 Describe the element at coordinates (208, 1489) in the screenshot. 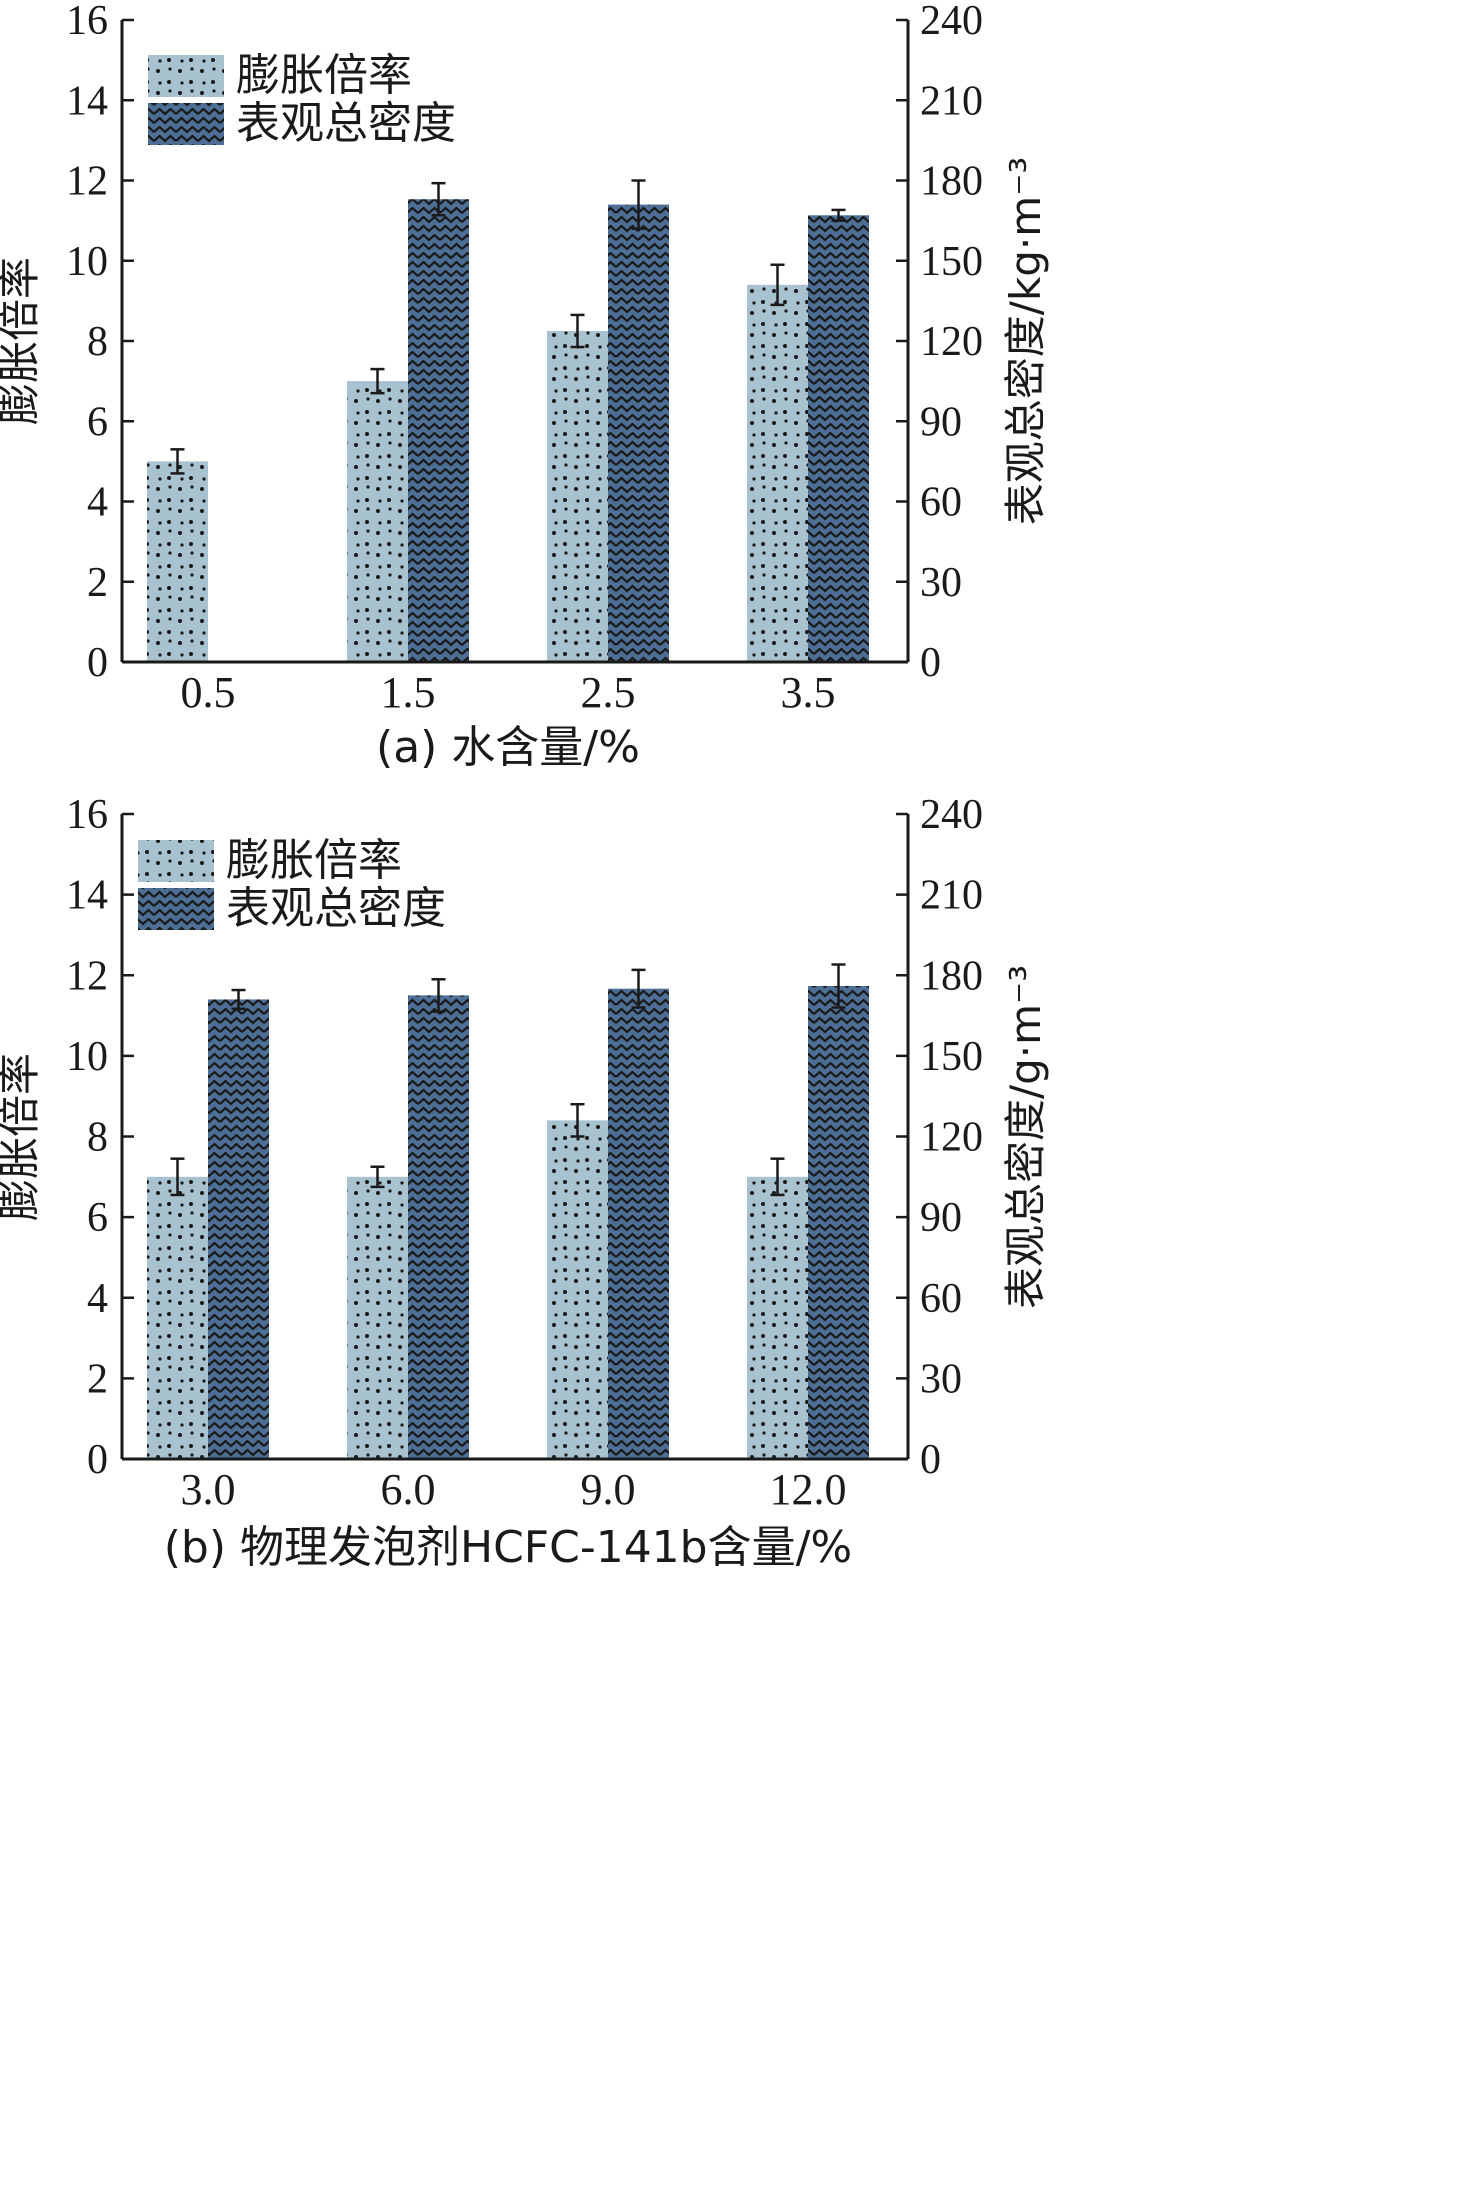

I see `panel-b-x-tick-label: 3.0` at that location.